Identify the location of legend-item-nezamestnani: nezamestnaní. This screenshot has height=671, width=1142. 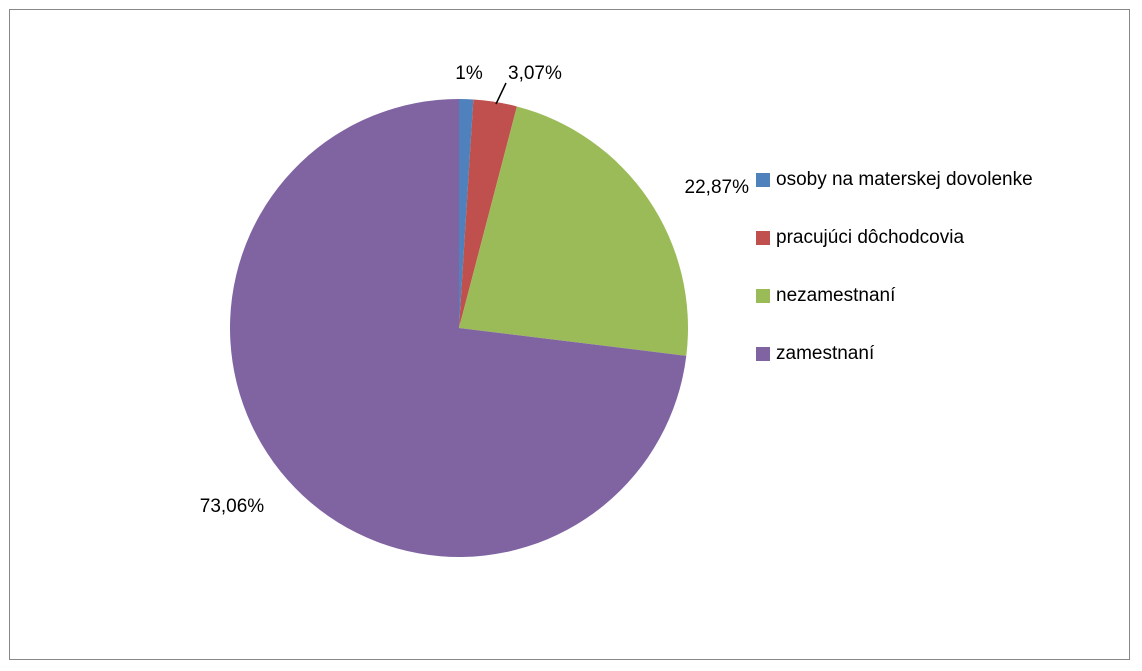
(894, 296).